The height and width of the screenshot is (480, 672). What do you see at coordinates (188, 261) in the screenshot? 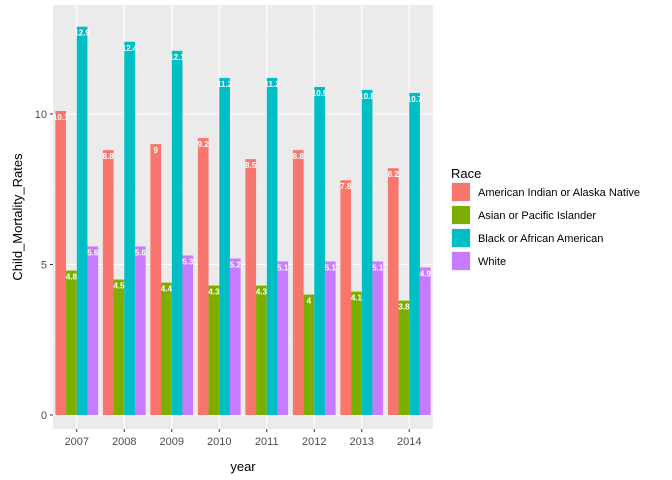
I see `data-label: 5.3` at bounding box center [188, 261].